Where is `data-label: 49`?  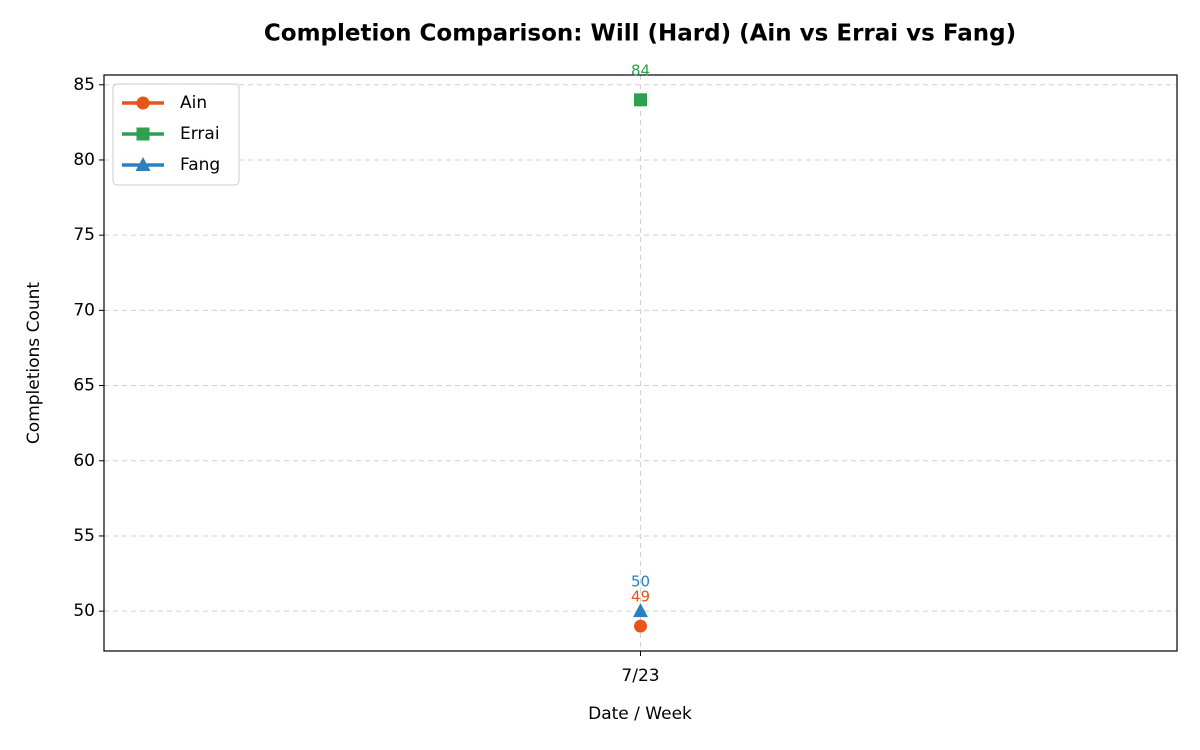
data-label: 49 is located at coordinates (640, 597).